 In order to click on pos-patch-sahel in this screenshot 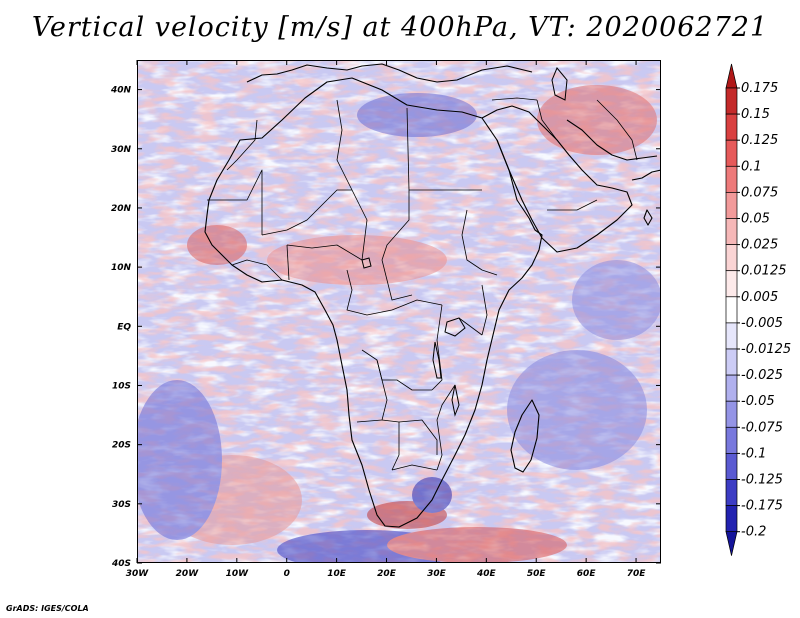, I will do `click(357, 260)`.